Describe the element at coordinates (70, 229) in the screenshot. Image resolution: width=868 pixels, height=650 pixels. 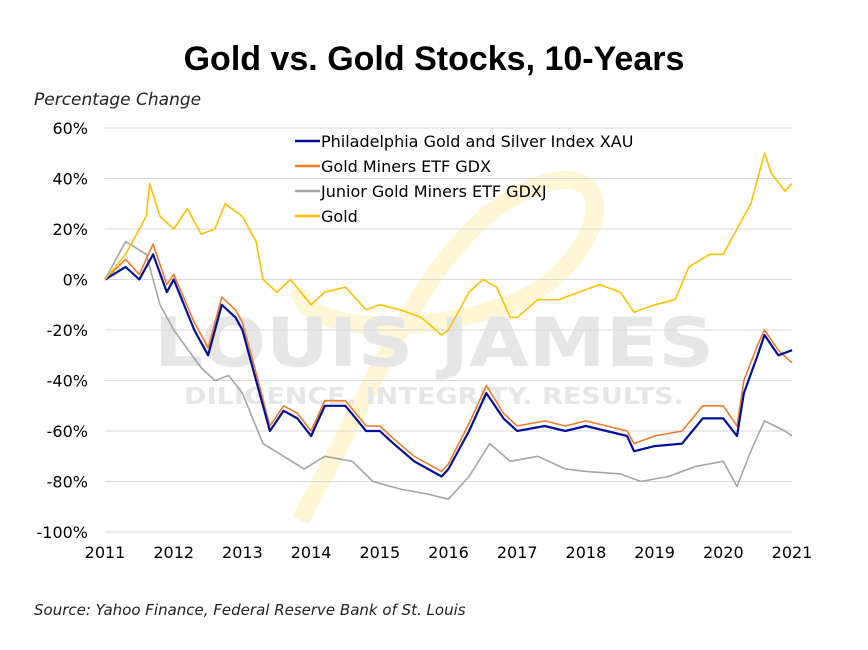
I see `y-tick-label: 20%` at that location.